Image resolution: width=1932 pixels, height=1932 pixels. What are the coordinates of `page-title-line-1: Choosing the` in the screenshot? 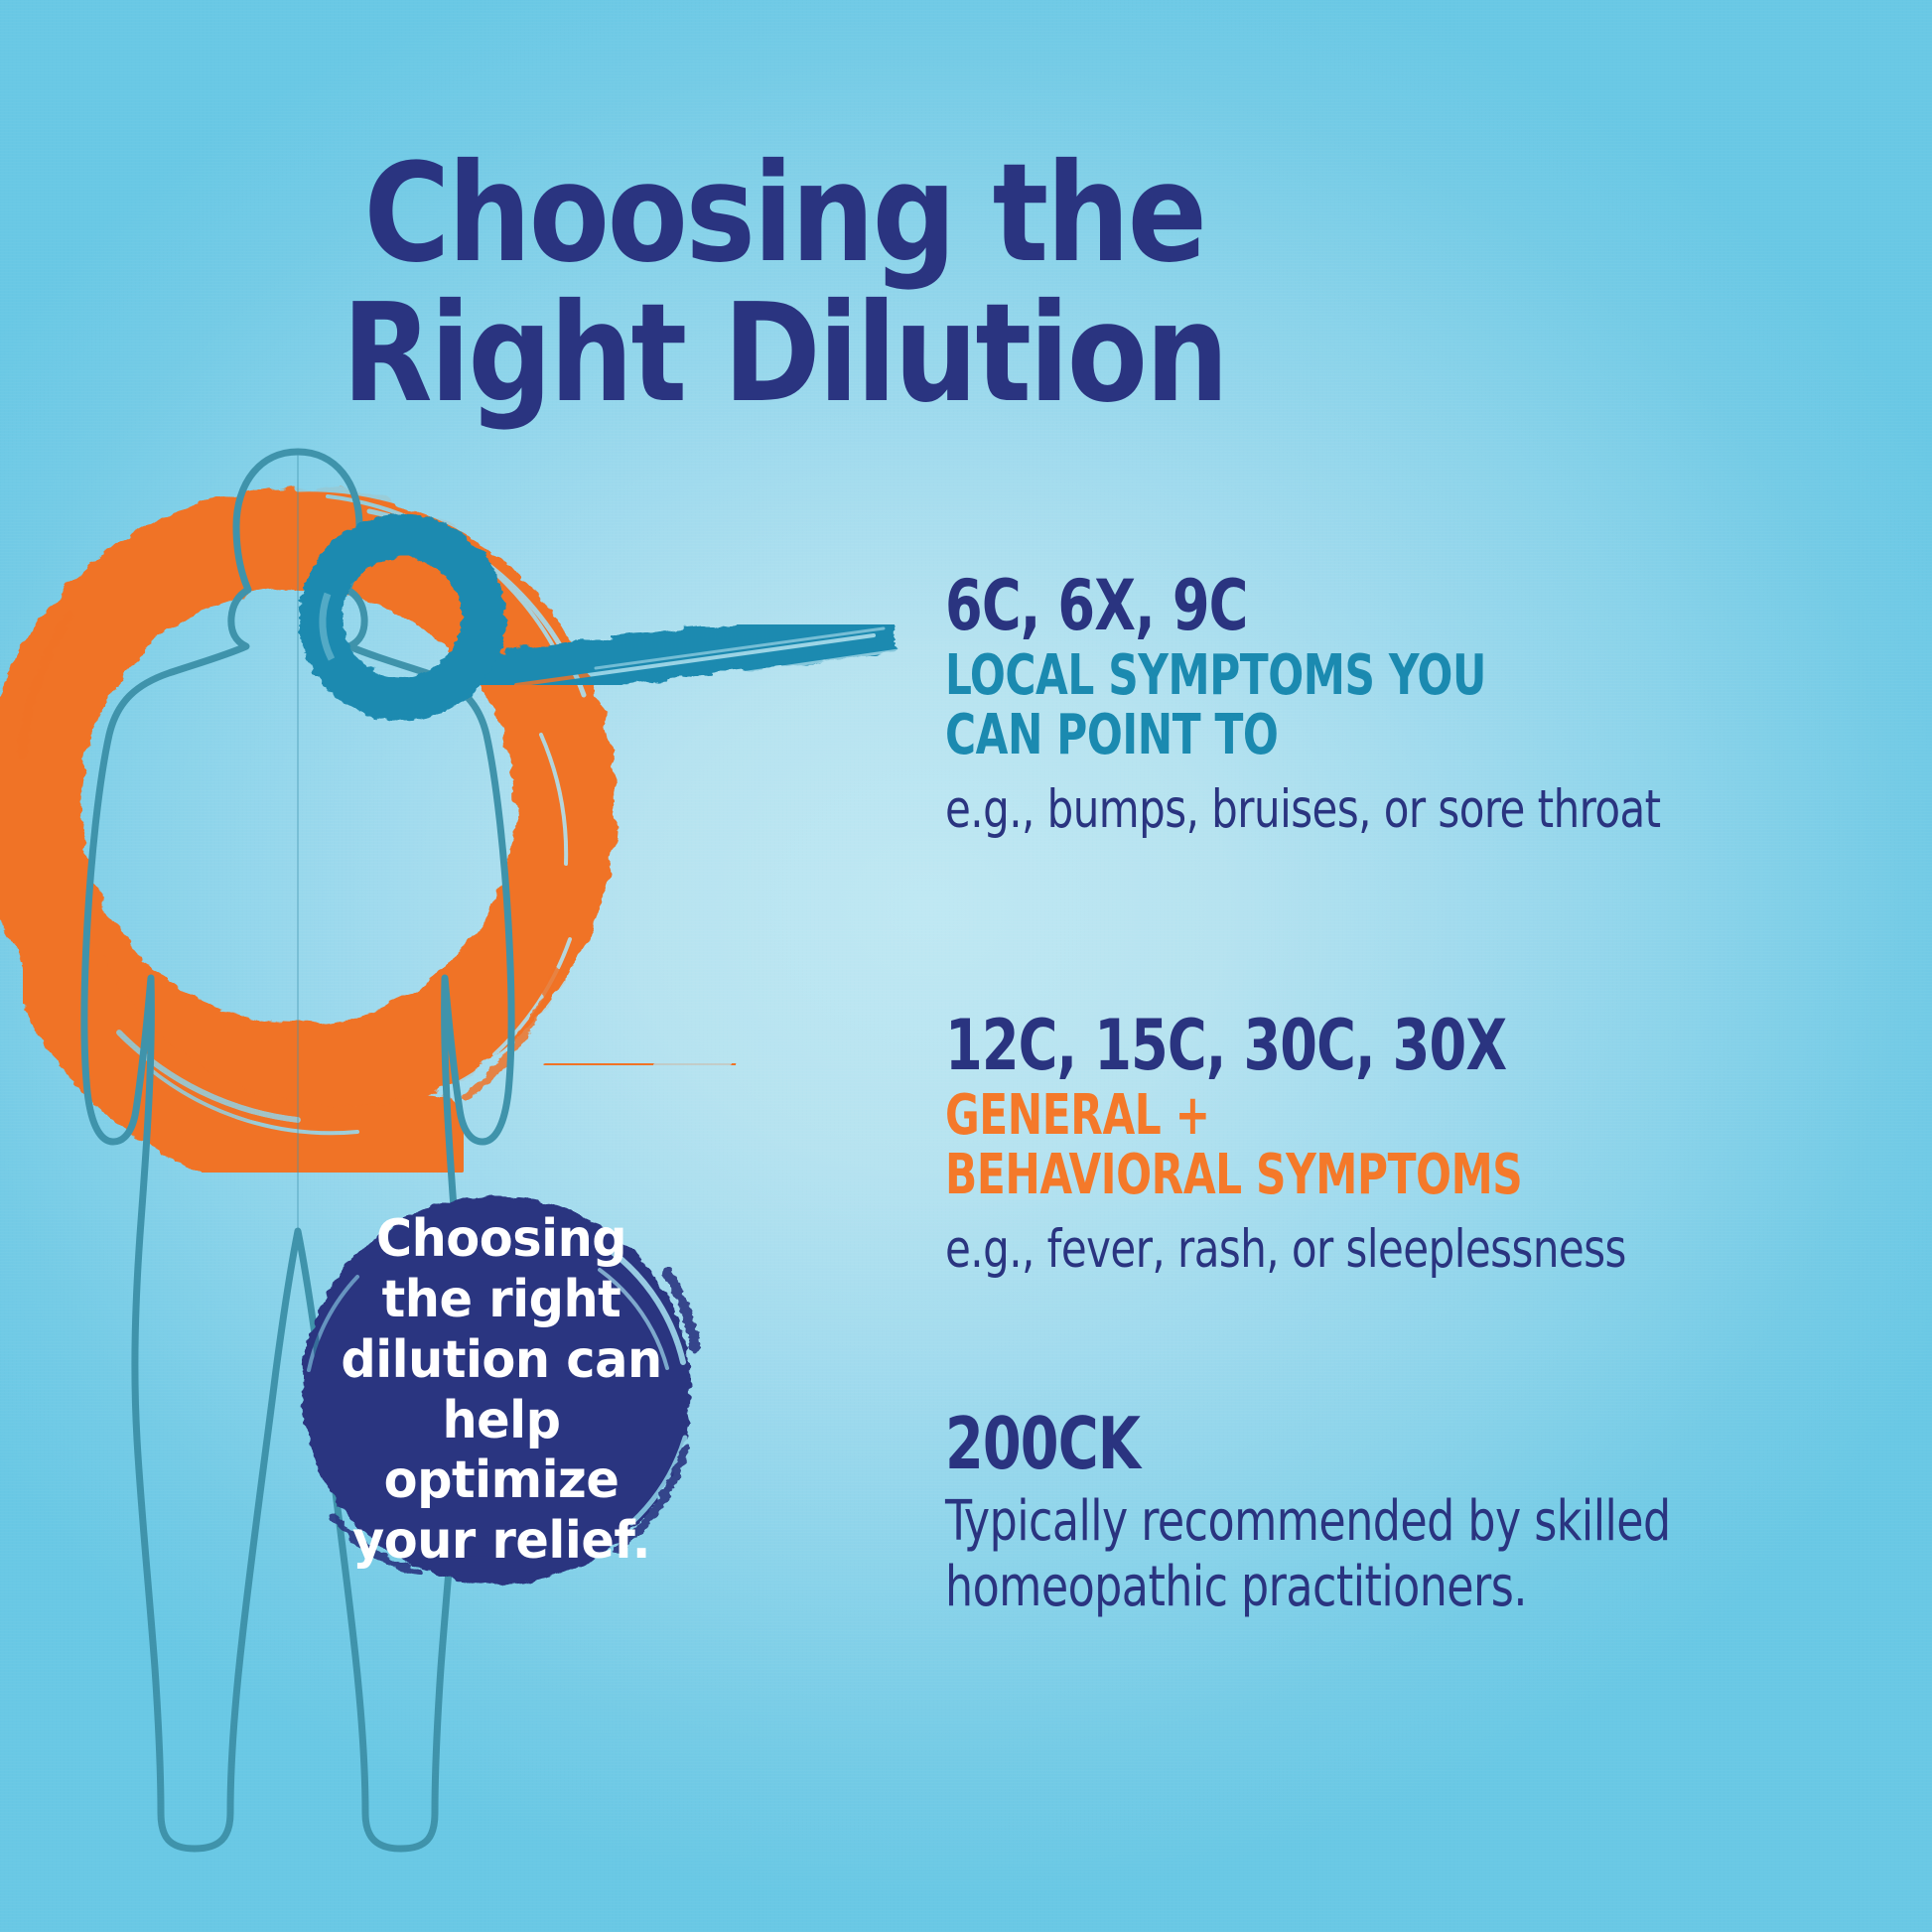 It's located at (784, 214).